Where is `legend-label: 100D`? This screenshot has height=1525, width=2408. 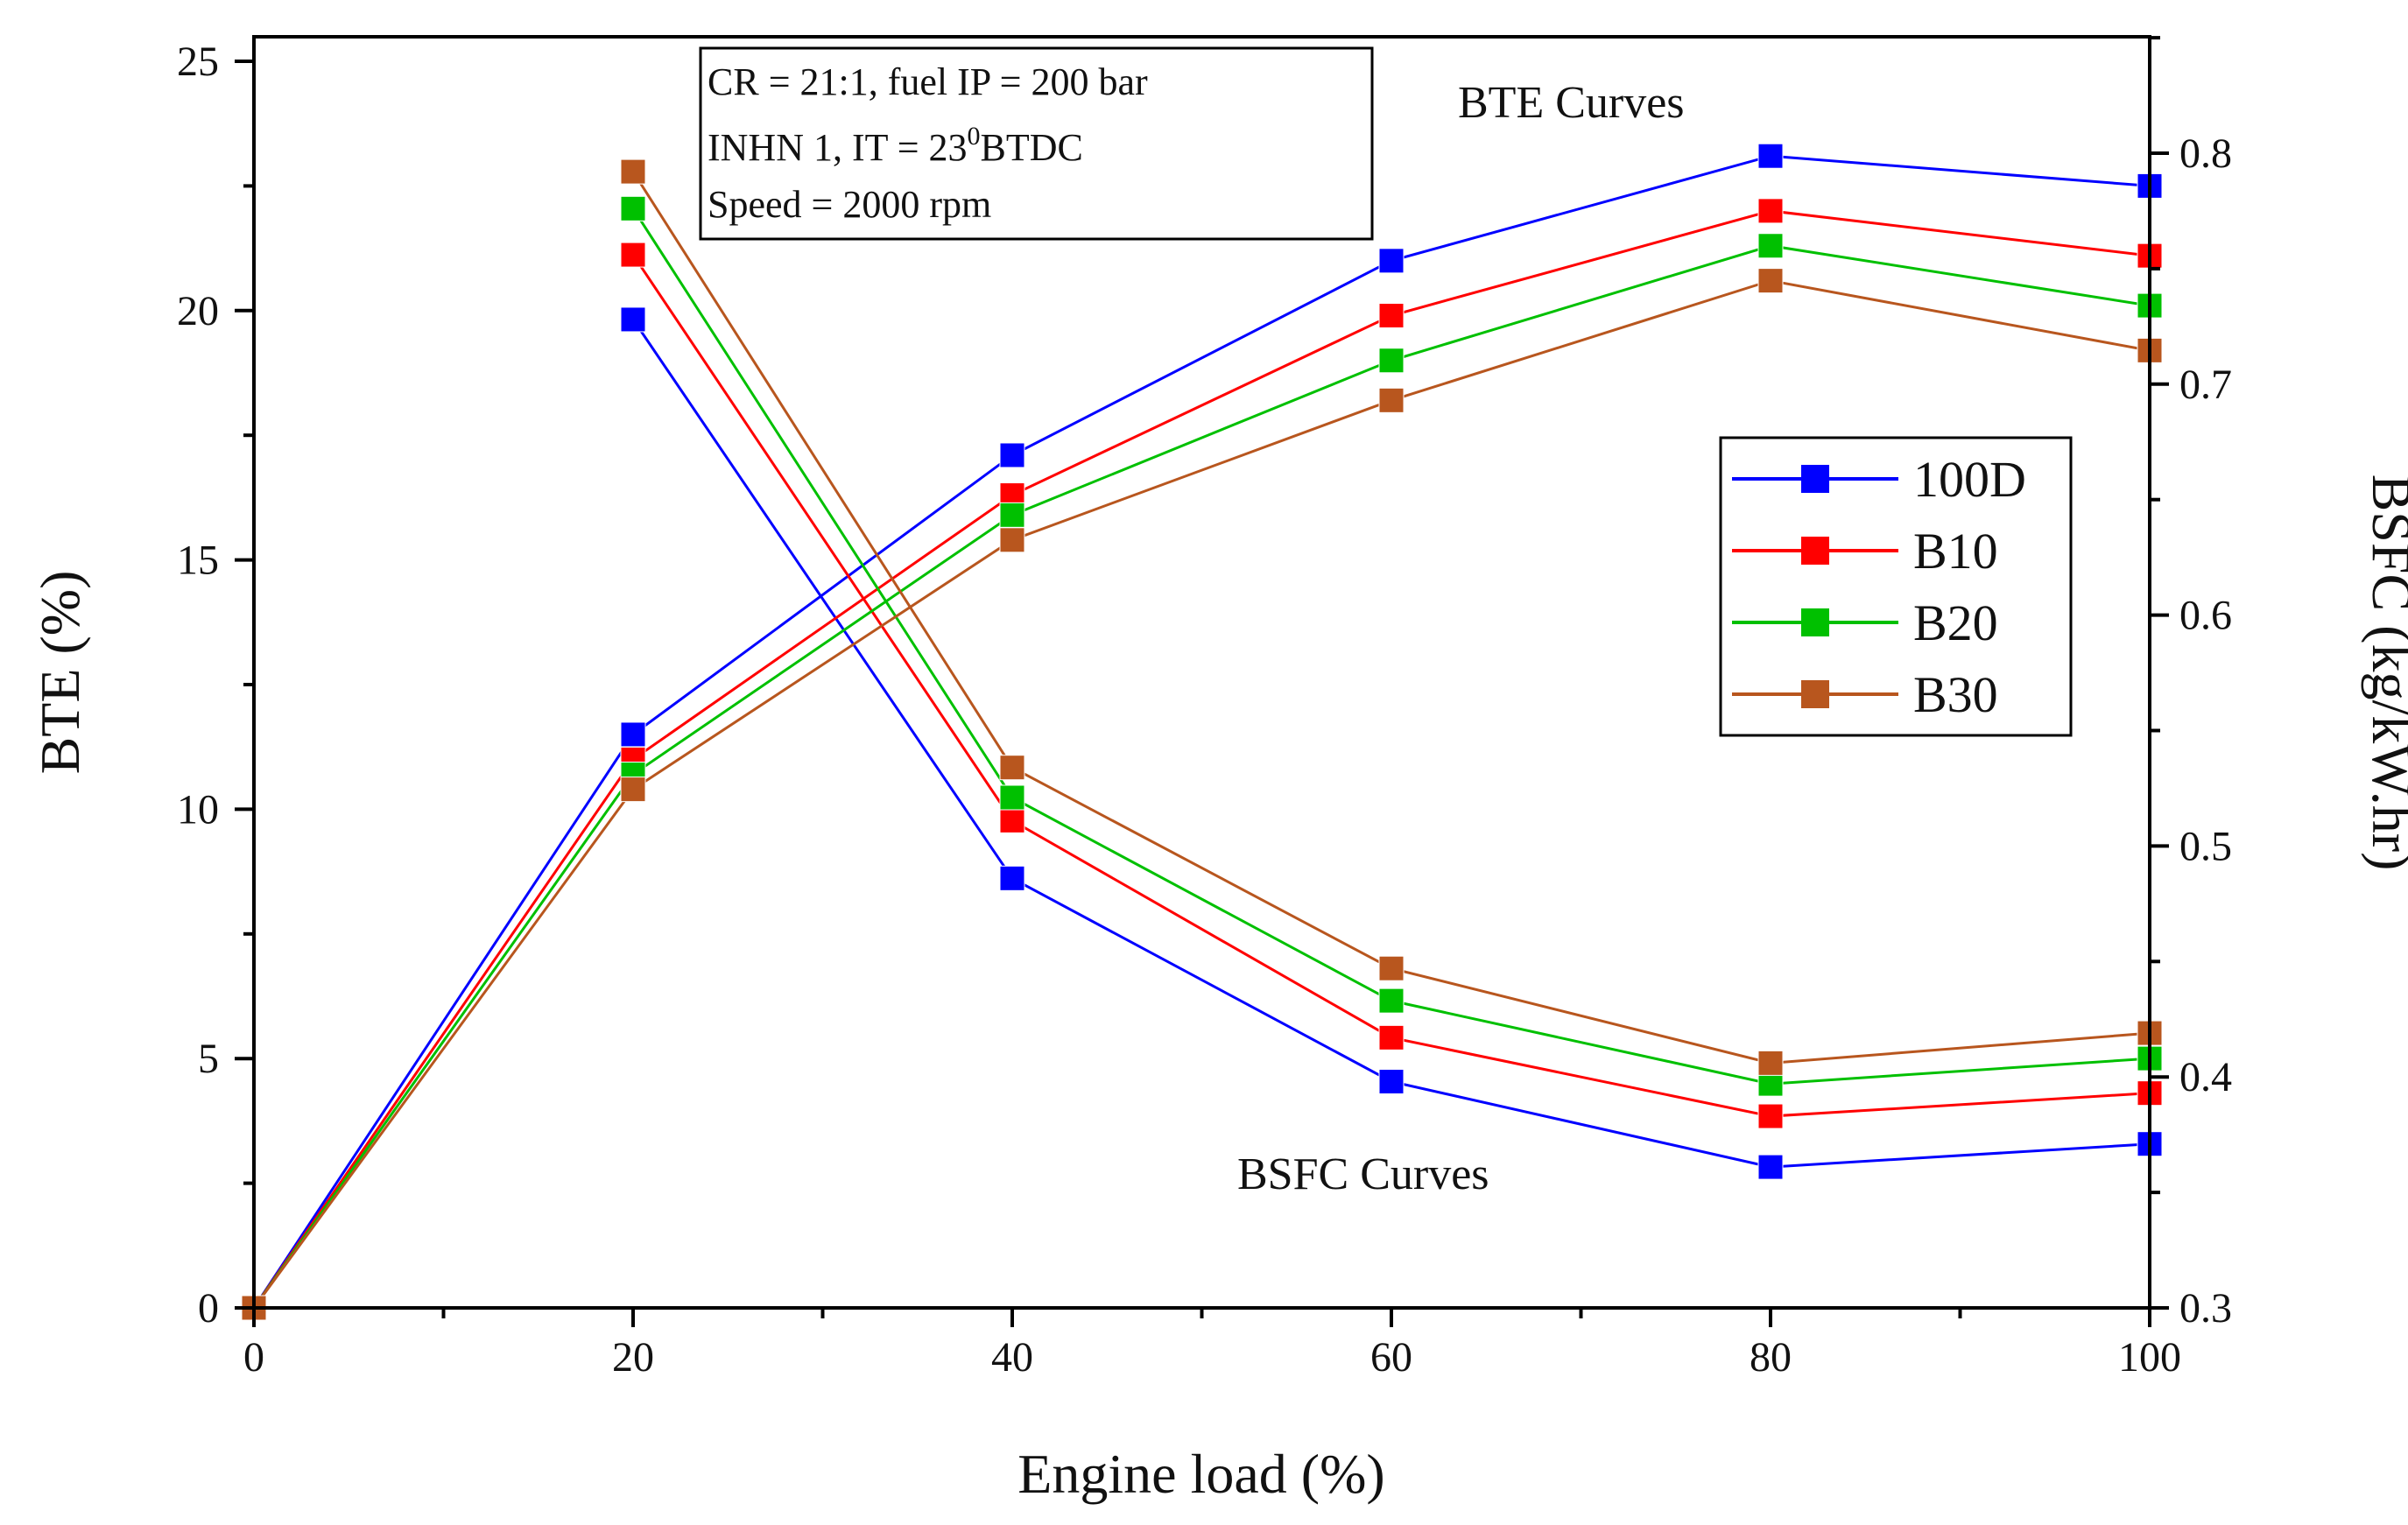 legend-label: 100D is located at coordinates (1969, 480).